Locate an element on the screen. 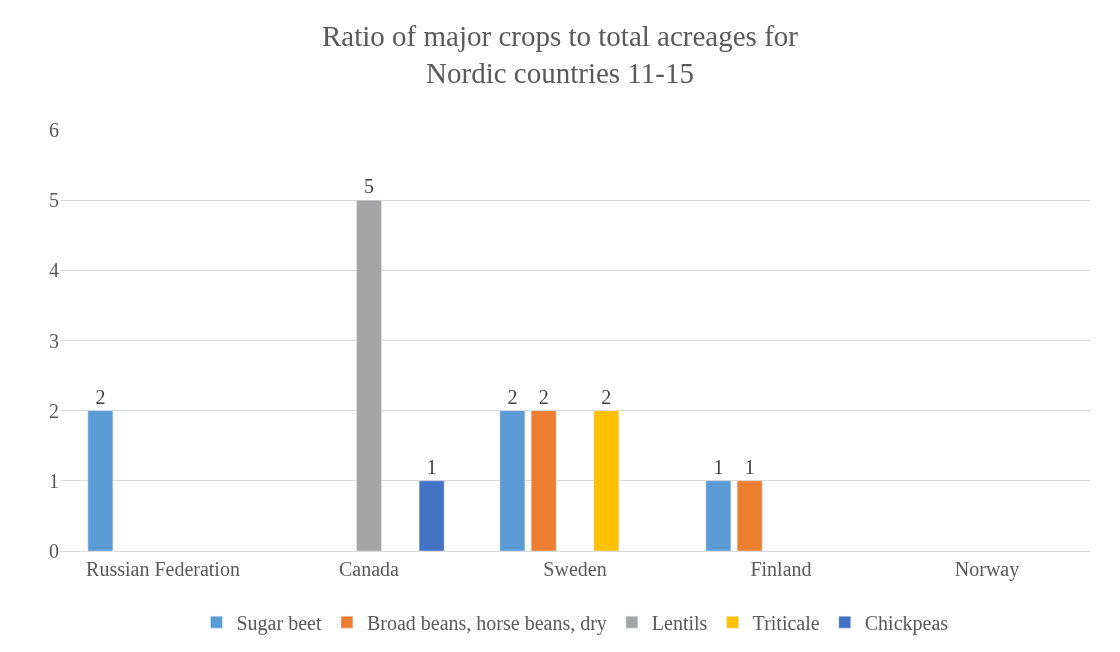 This screenshot has width=1120, height=652. legend-label: Sugar beet is located at coordinates (279, 623).